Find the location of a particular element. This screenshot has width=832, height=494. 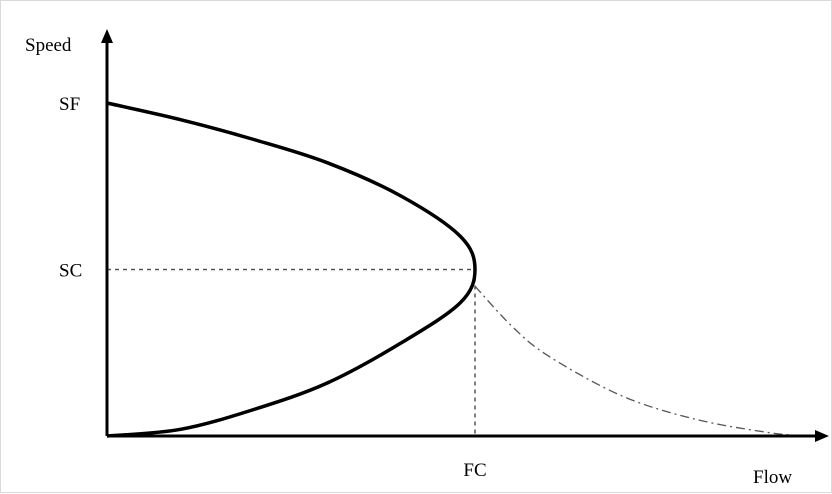

y-axis-arrowhead is located at coordinates (107, 36).